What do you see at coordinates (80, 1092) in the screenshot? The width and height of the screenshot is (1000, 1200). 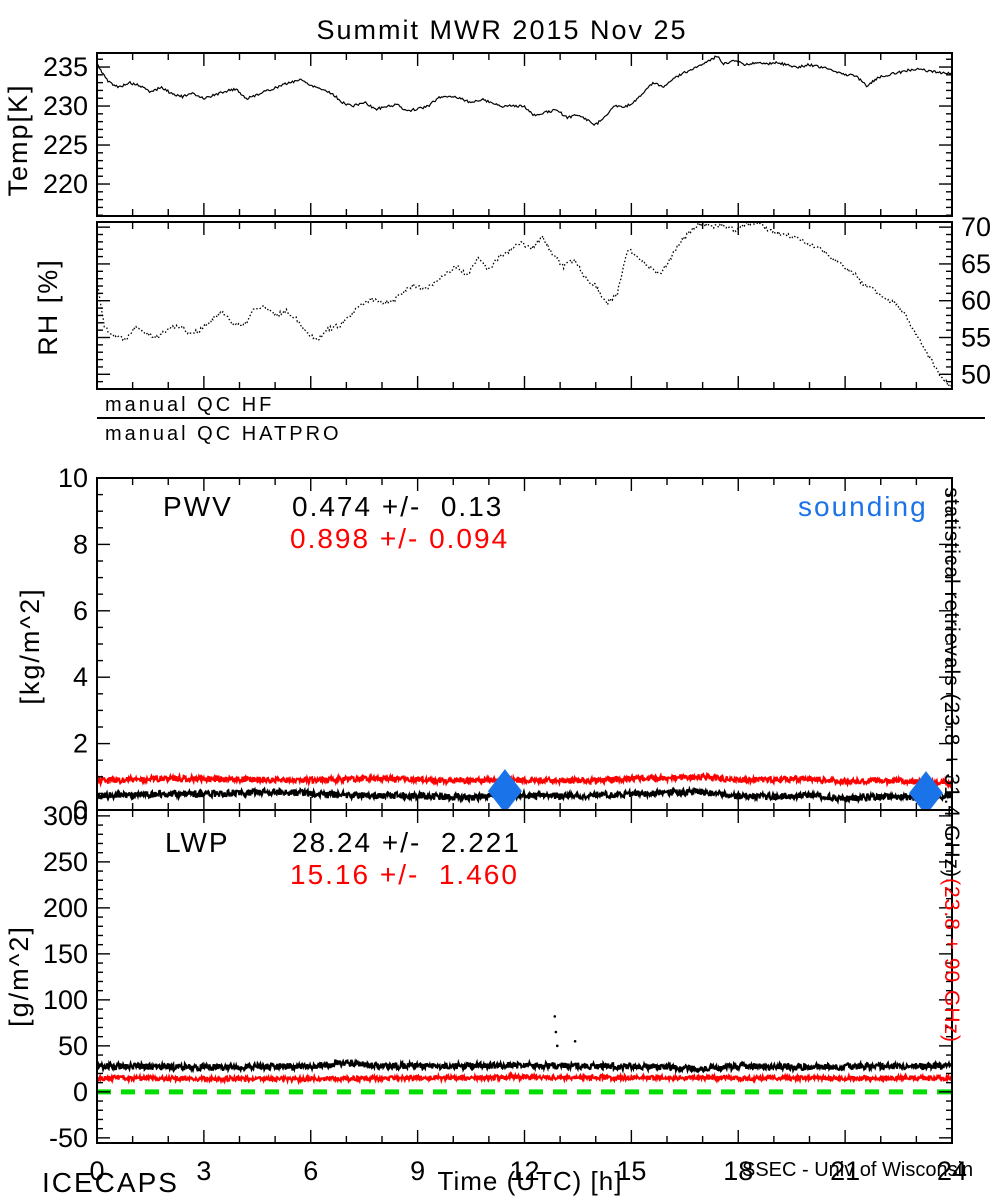 I see `lwp-ytick-label: 0` at bounding box center [80, 1092].